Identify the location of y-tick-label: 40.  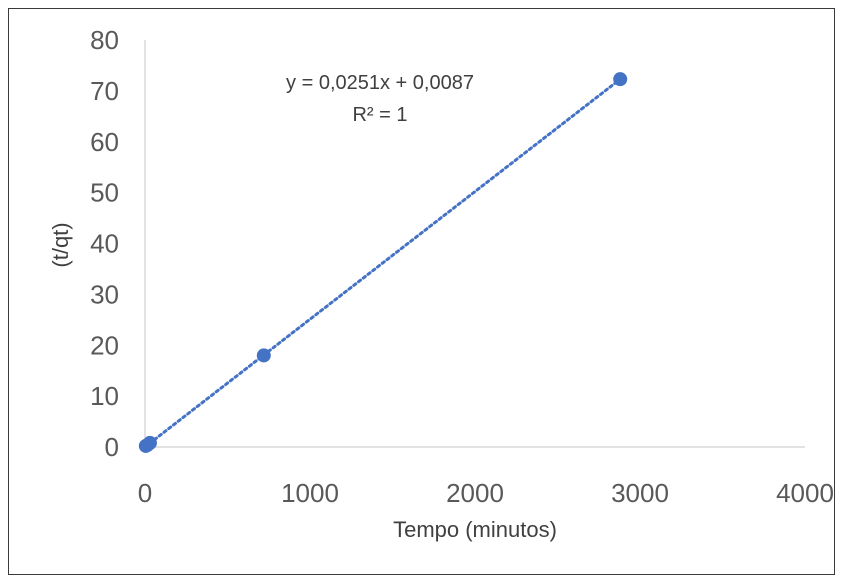
(104, 244).